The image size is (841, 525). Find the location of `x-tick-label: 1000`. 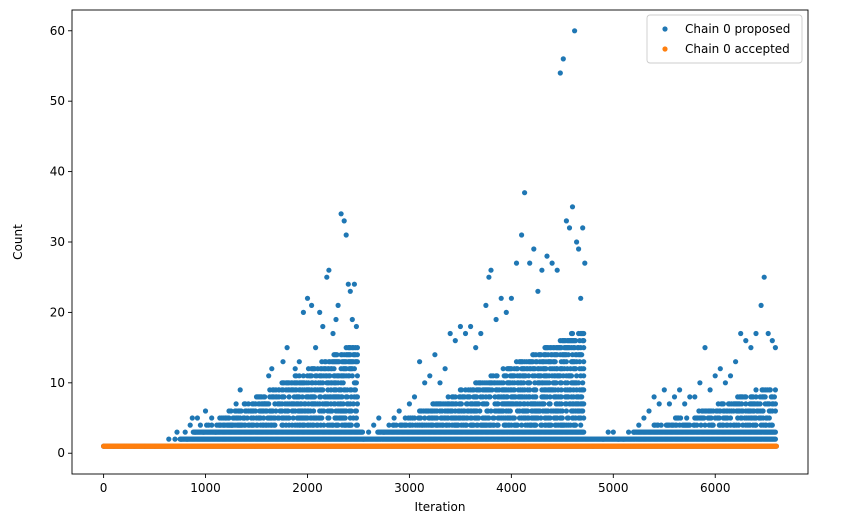

x-tick-label: 1000 is located at coordinates (205, 488).